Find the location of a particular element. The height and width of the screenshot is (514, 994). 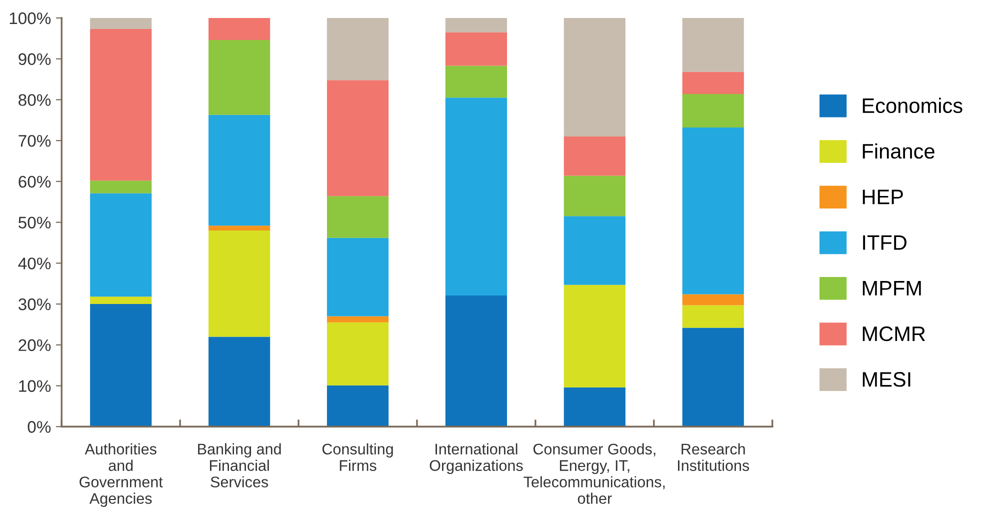

y-tick-label: 10% is located at coordinates (35, 386).